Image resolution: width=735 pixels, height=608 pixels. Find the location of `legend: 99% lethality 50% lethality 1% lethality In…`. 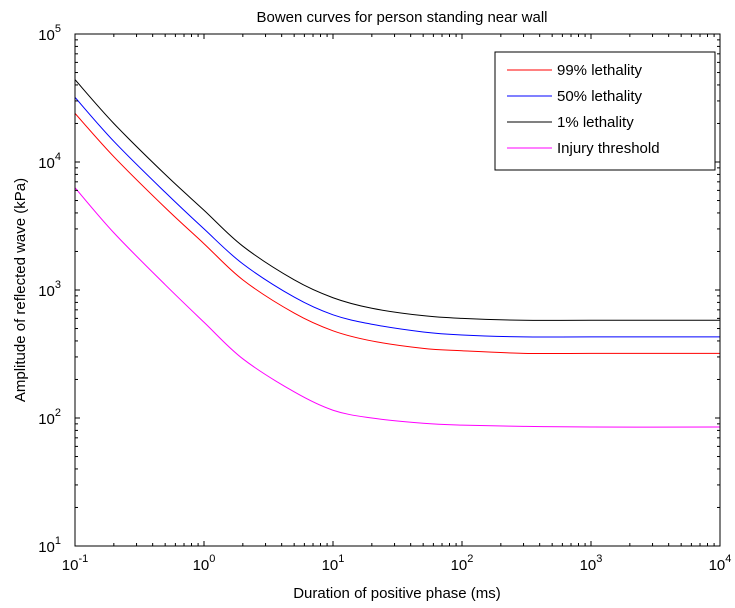

legend: 99% lethality 50% lethality 1% lethality In… is located at coordinates (605, 111).